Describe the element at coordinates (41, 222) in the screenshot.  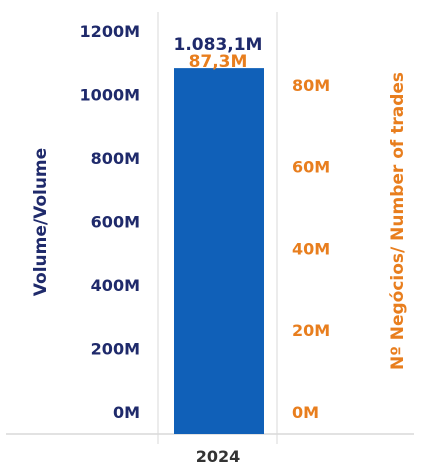
I see `left-axis-title: Volume/Volume` at that location.